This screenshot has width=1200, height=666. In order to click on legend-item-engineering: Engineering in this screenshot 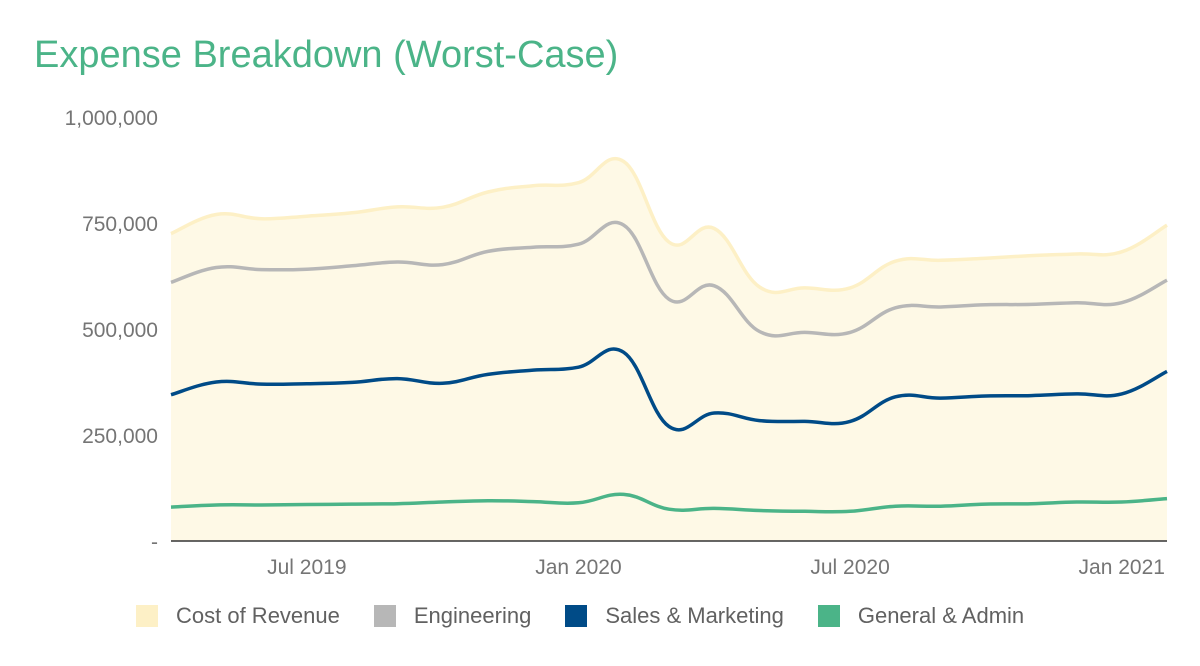, I will do `click(452, 616)`.